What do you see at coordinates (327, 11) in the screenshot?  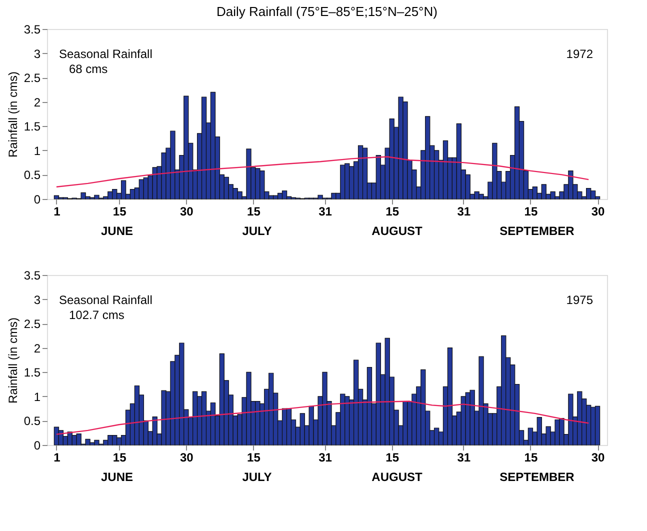 I see `chart-title: Daily Rainfall (75°E–85°E;15°N–25°N)` at bounding box center [327, 11].